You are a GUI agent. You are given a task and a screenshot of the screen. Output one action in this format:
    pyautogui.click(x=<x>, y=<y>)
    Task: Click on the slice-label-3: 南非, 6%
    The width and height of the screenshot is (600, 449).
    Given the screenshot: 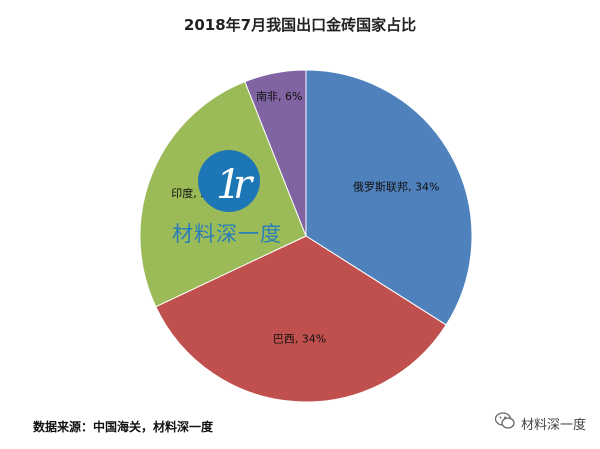 What is the action you would take?
    pyautogui.click(x=279, y=96)
    